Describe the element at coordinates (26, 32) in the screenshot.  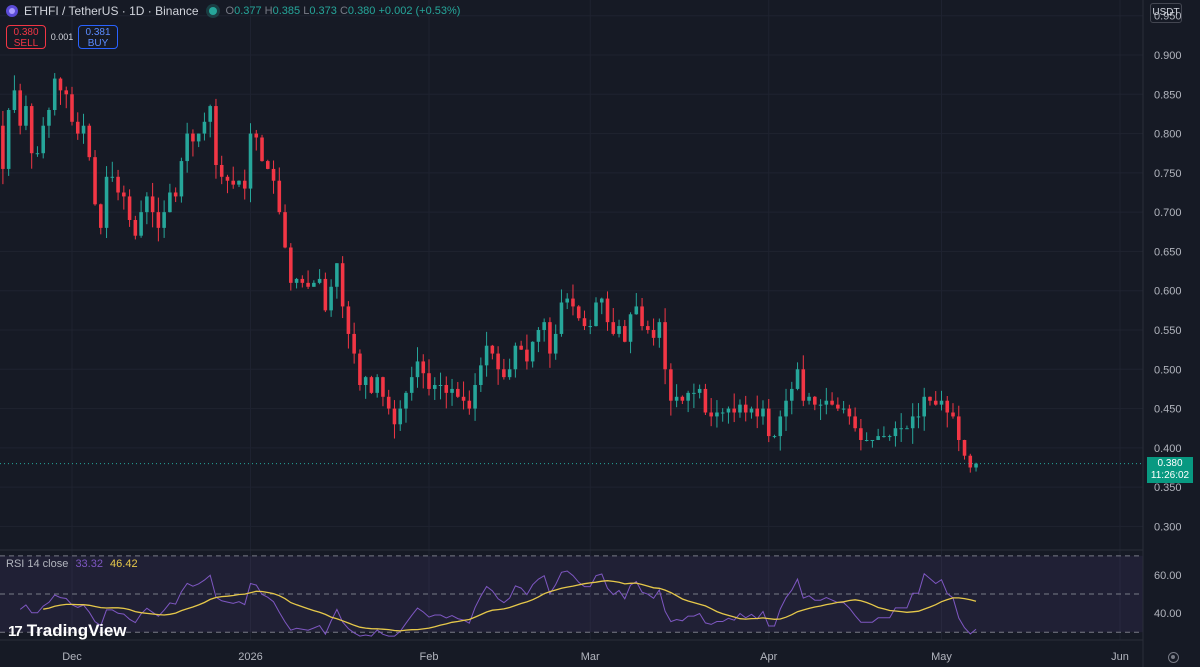
I see `sell-price: 0.380` at that location.